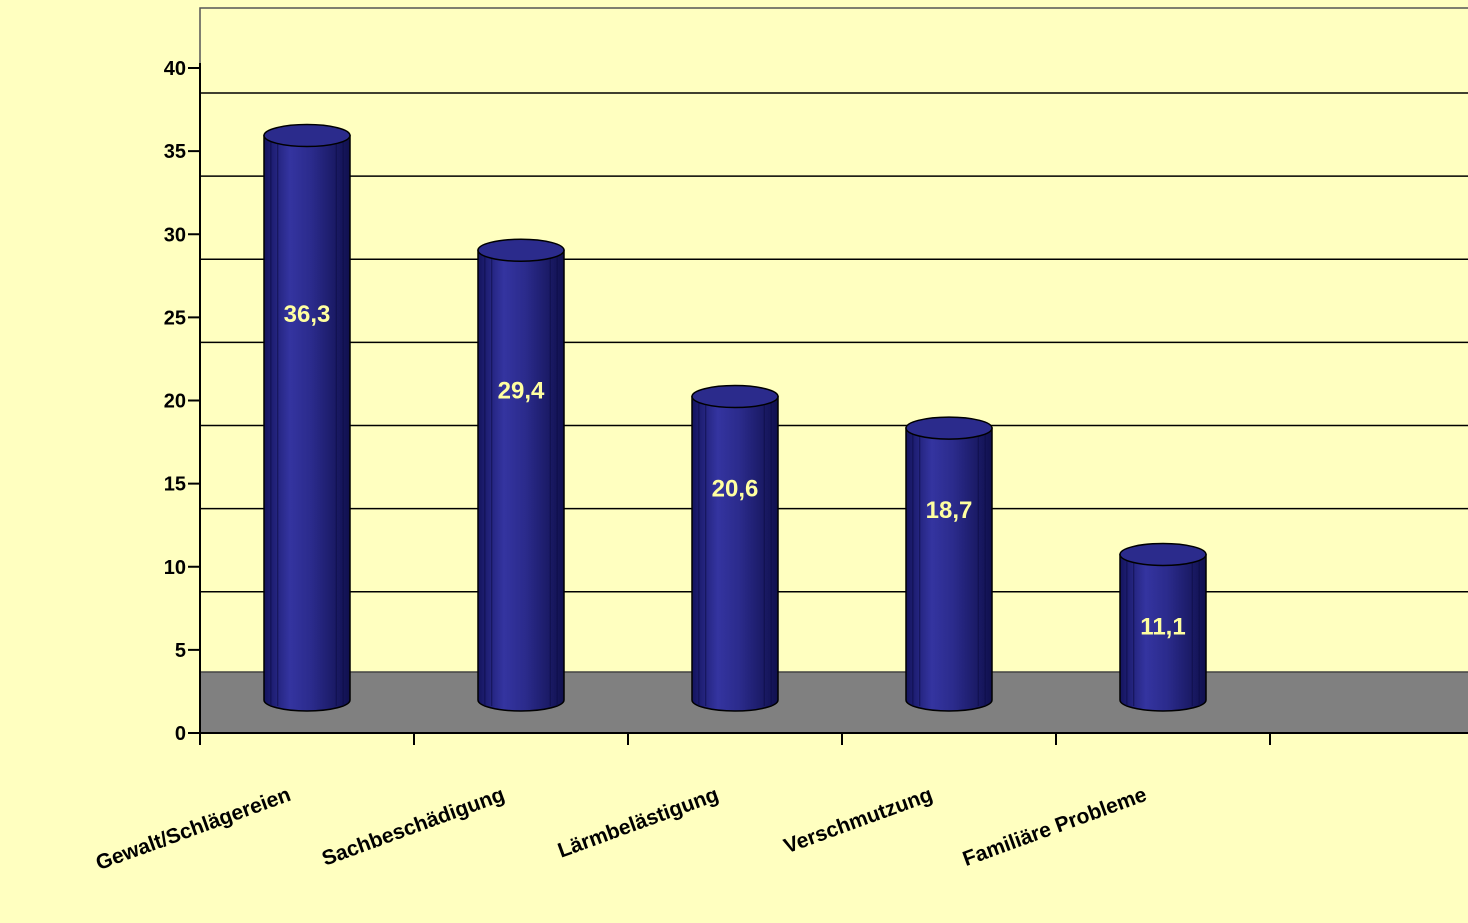 The image size is (1468, 923). What do you see at coordinates (638, 822) in the screenshot?
I see `x-category-label: Lärmbelästigung` at bounding box center [638, 822].